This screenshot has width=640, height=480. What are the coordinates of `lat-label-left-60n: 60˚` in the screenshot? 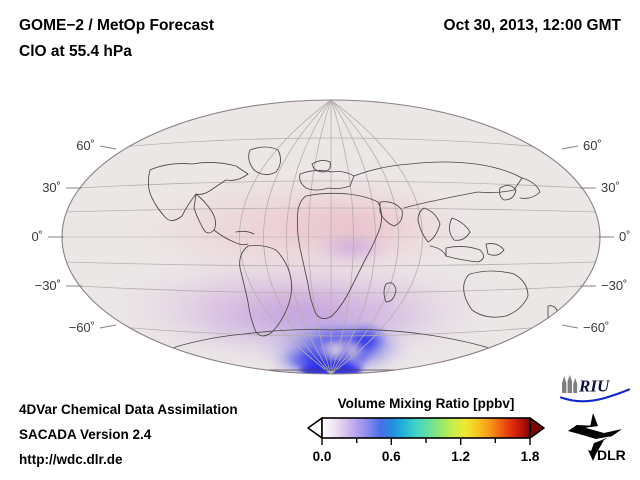 It's located at (85, 145).